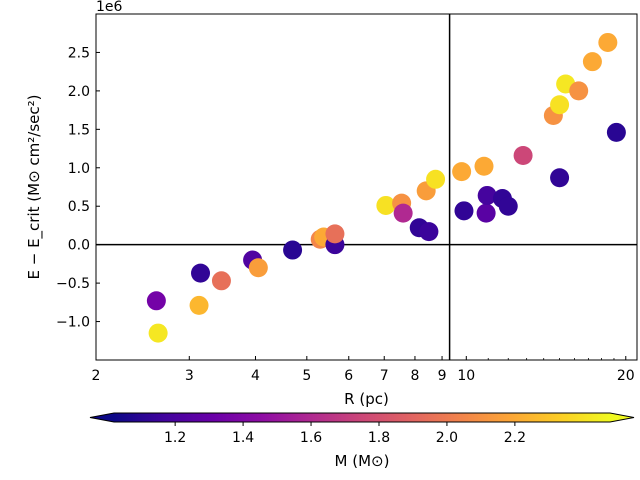  What do you see at coordinates (362, 461) in the screenshot?
I see `colorbar-label: M (M⊙)` at bounding box center [362, 461].